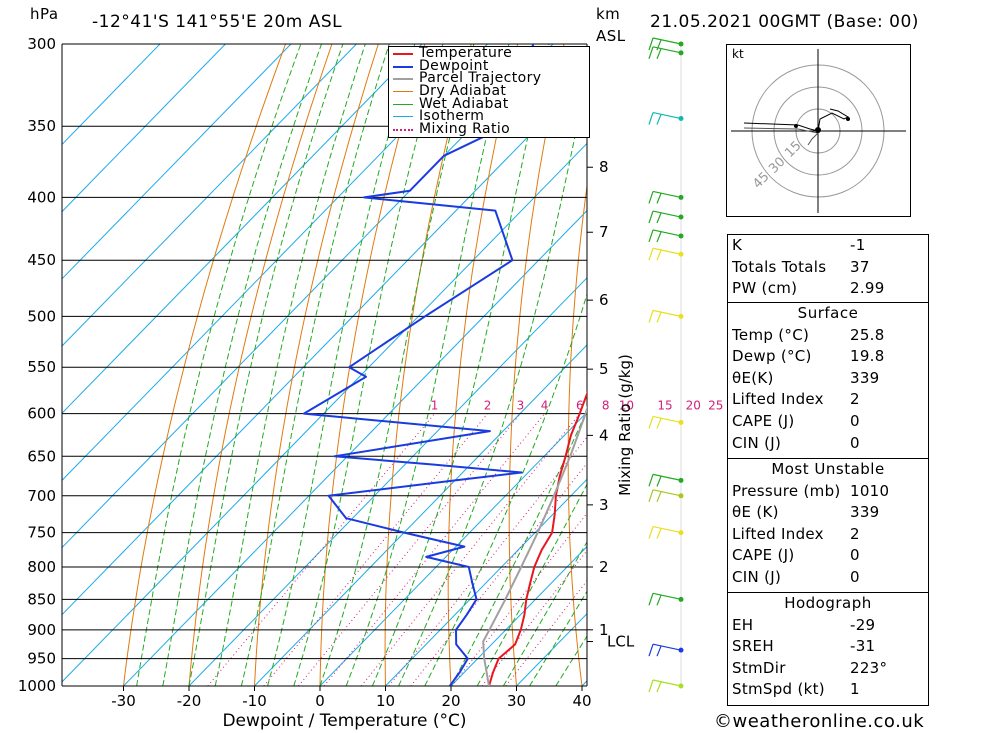 The width and height of the screenshot is (1000, 733). What do you see at coordinates (606, 406) in the screenshot?
I see `mixing-ratio-label: 8` at bounding box center [606, 406].